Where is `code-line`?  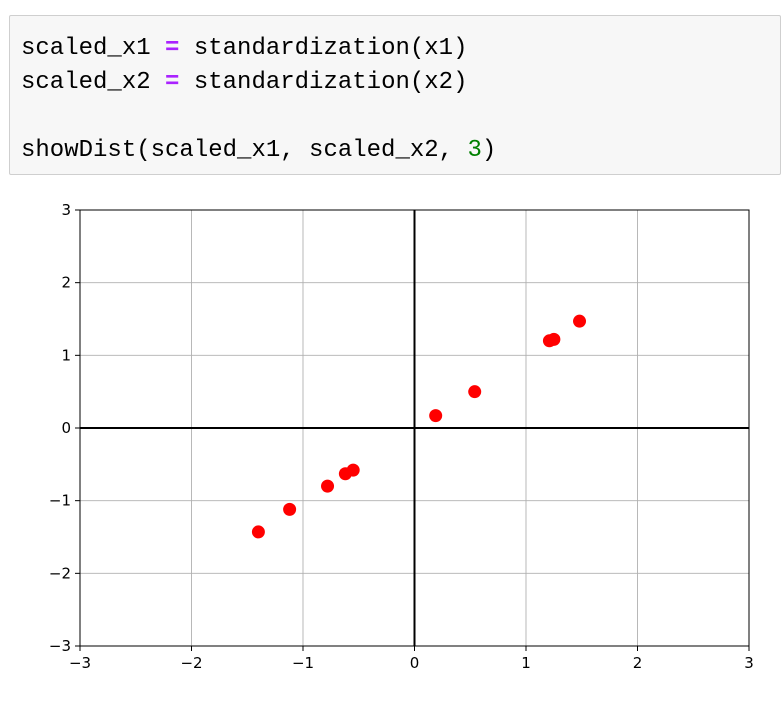 code-line is located at coordinates (258, 117).